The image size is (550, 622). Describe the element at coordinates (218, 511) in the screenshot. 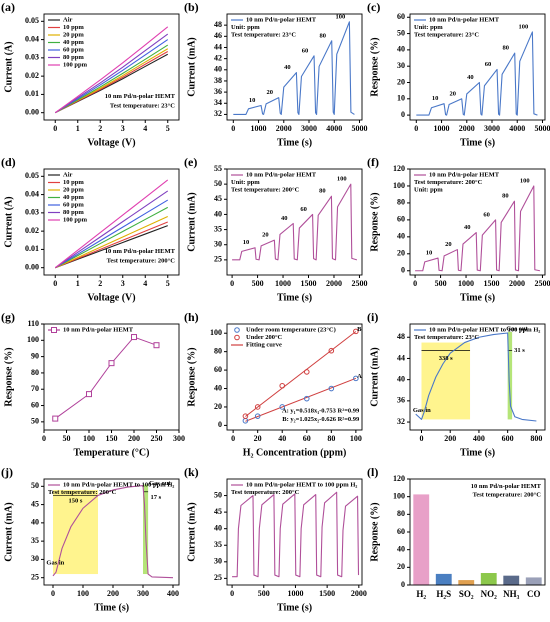

I see `y-tick-label: 45` at that location.